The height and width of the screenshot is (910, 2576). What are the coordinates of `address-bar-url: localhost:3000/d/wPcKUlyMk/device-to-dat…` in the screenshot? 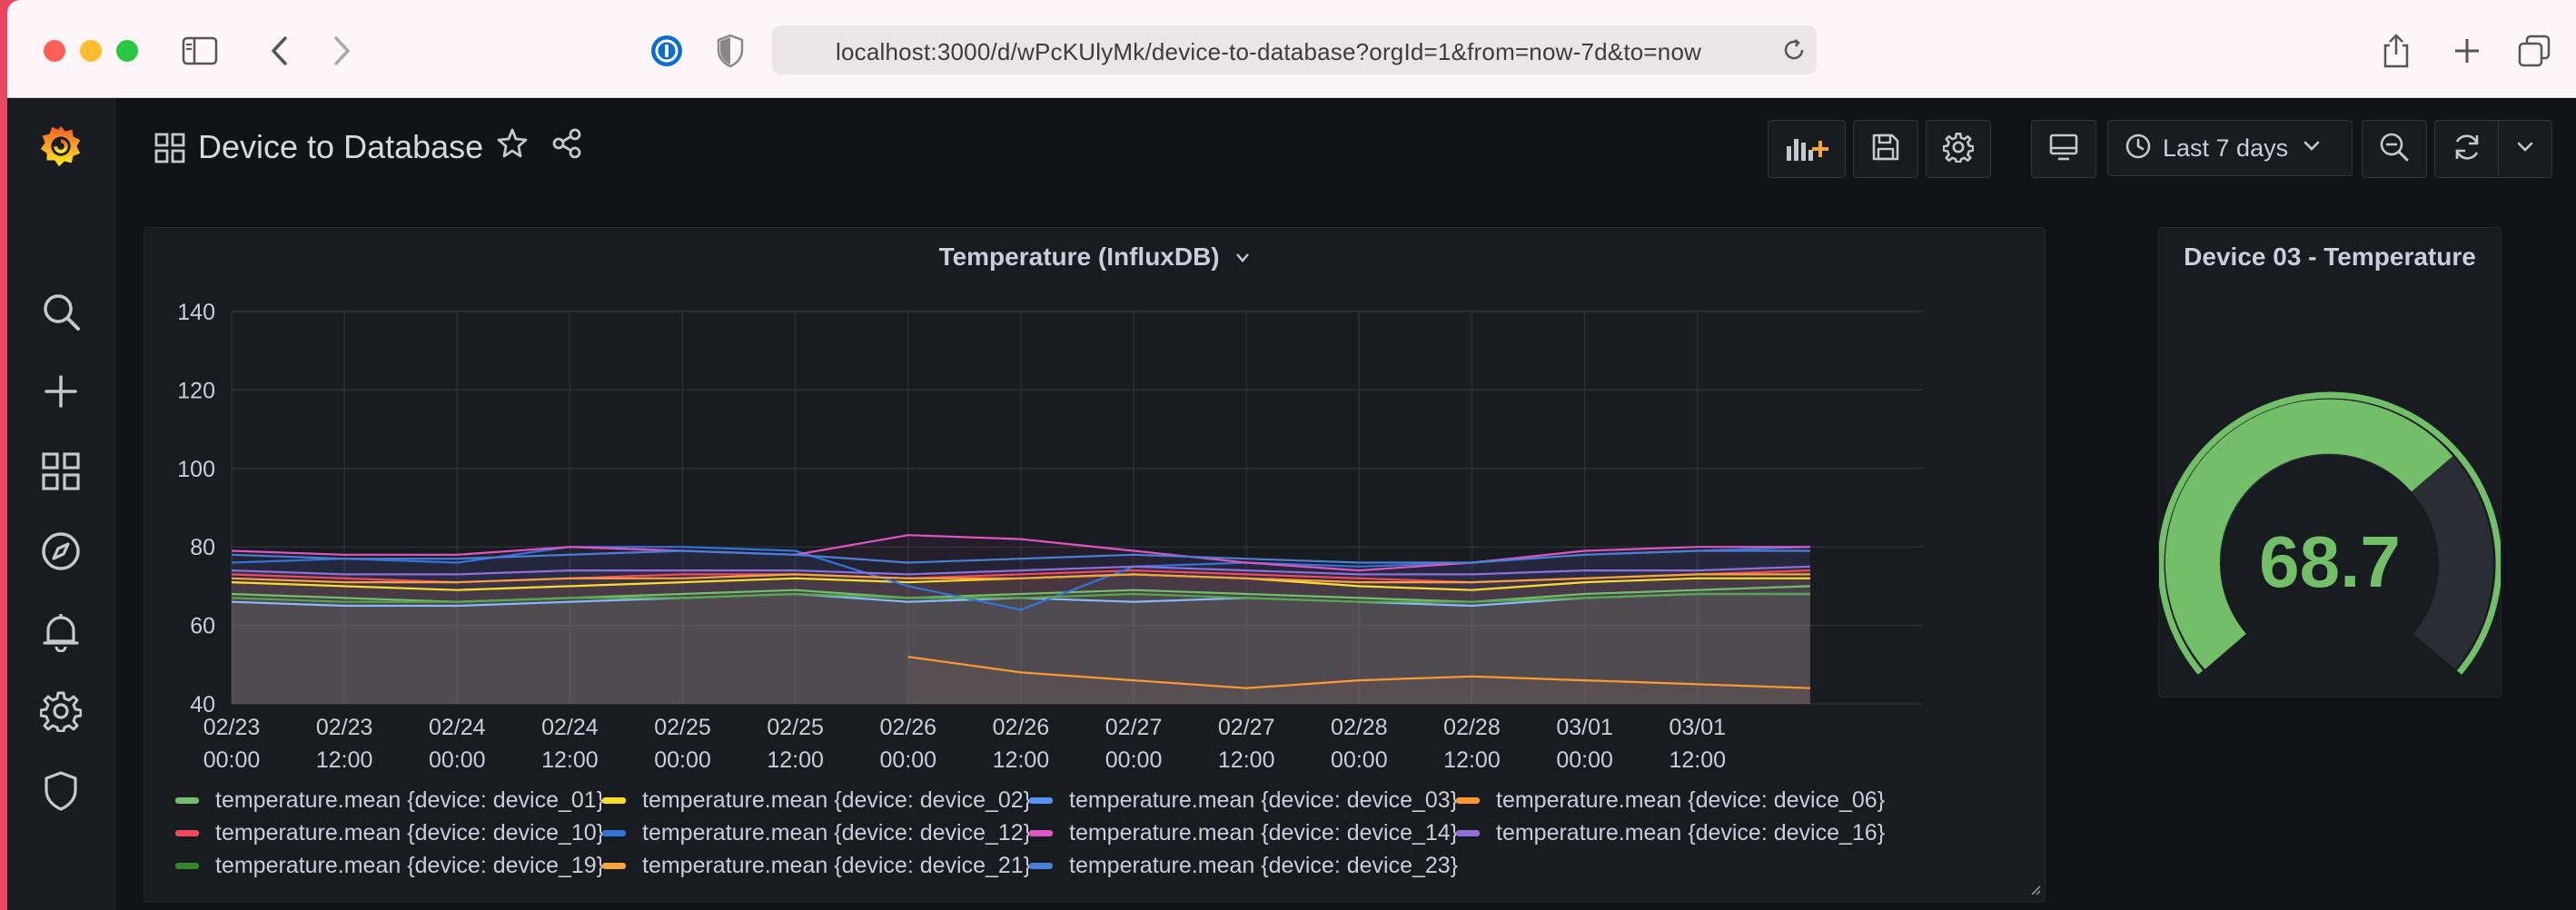 It's located at (1269, 52).